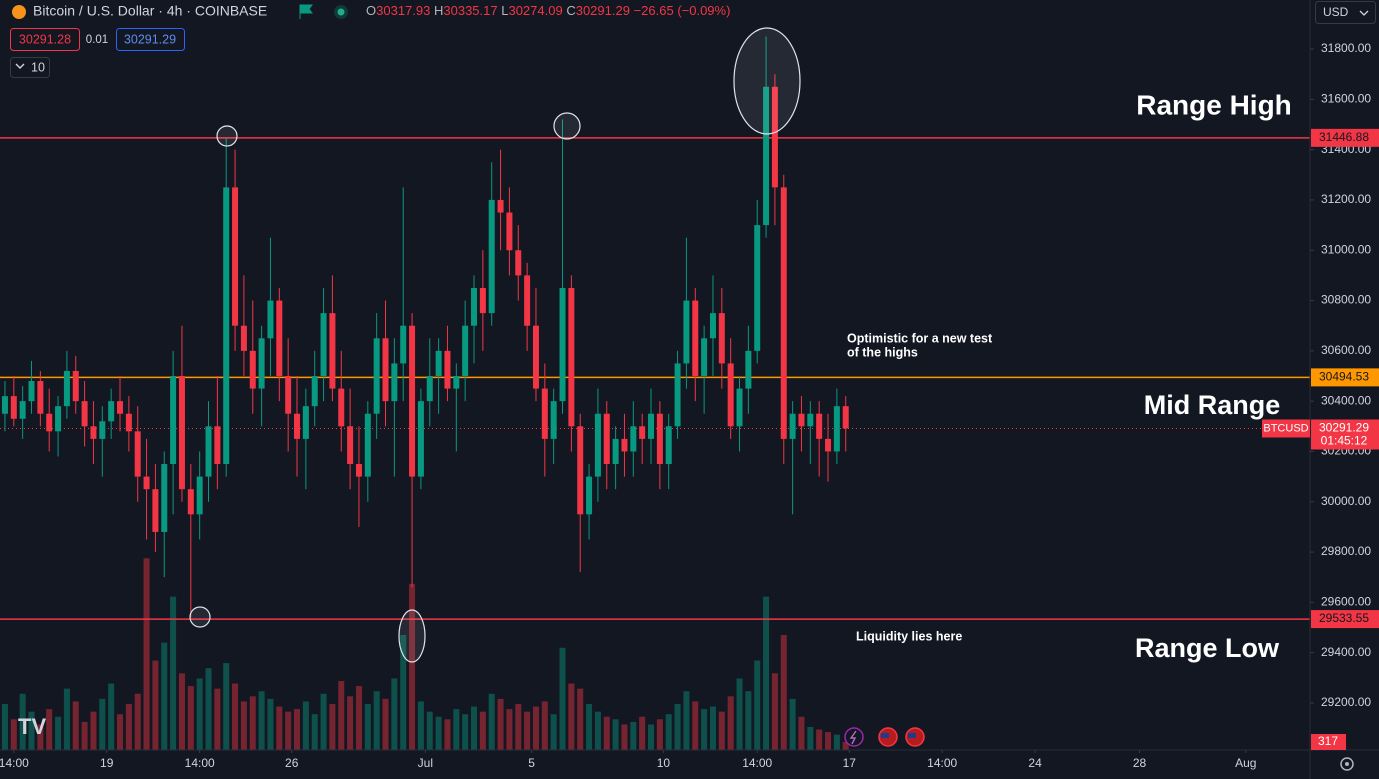 The image size is (1379, 779). I want to click on highlight-circle, so click(200, 617).